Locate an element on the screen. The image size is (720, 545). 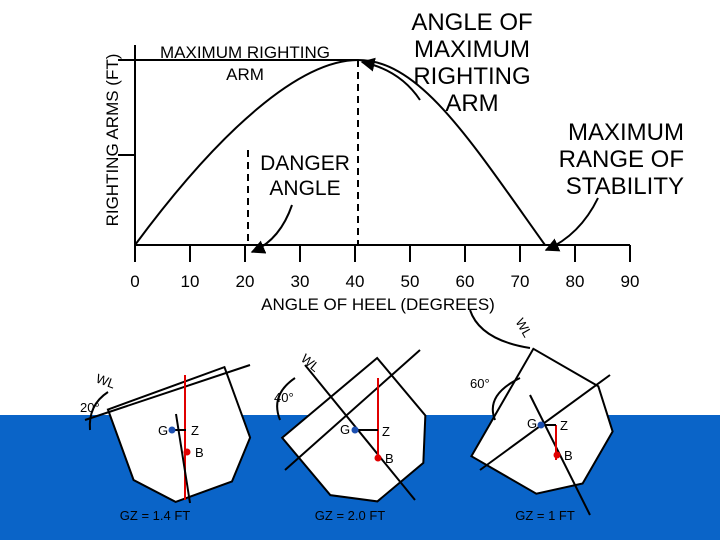
x-tick-label: 70 is located at coordinates (520, 281).